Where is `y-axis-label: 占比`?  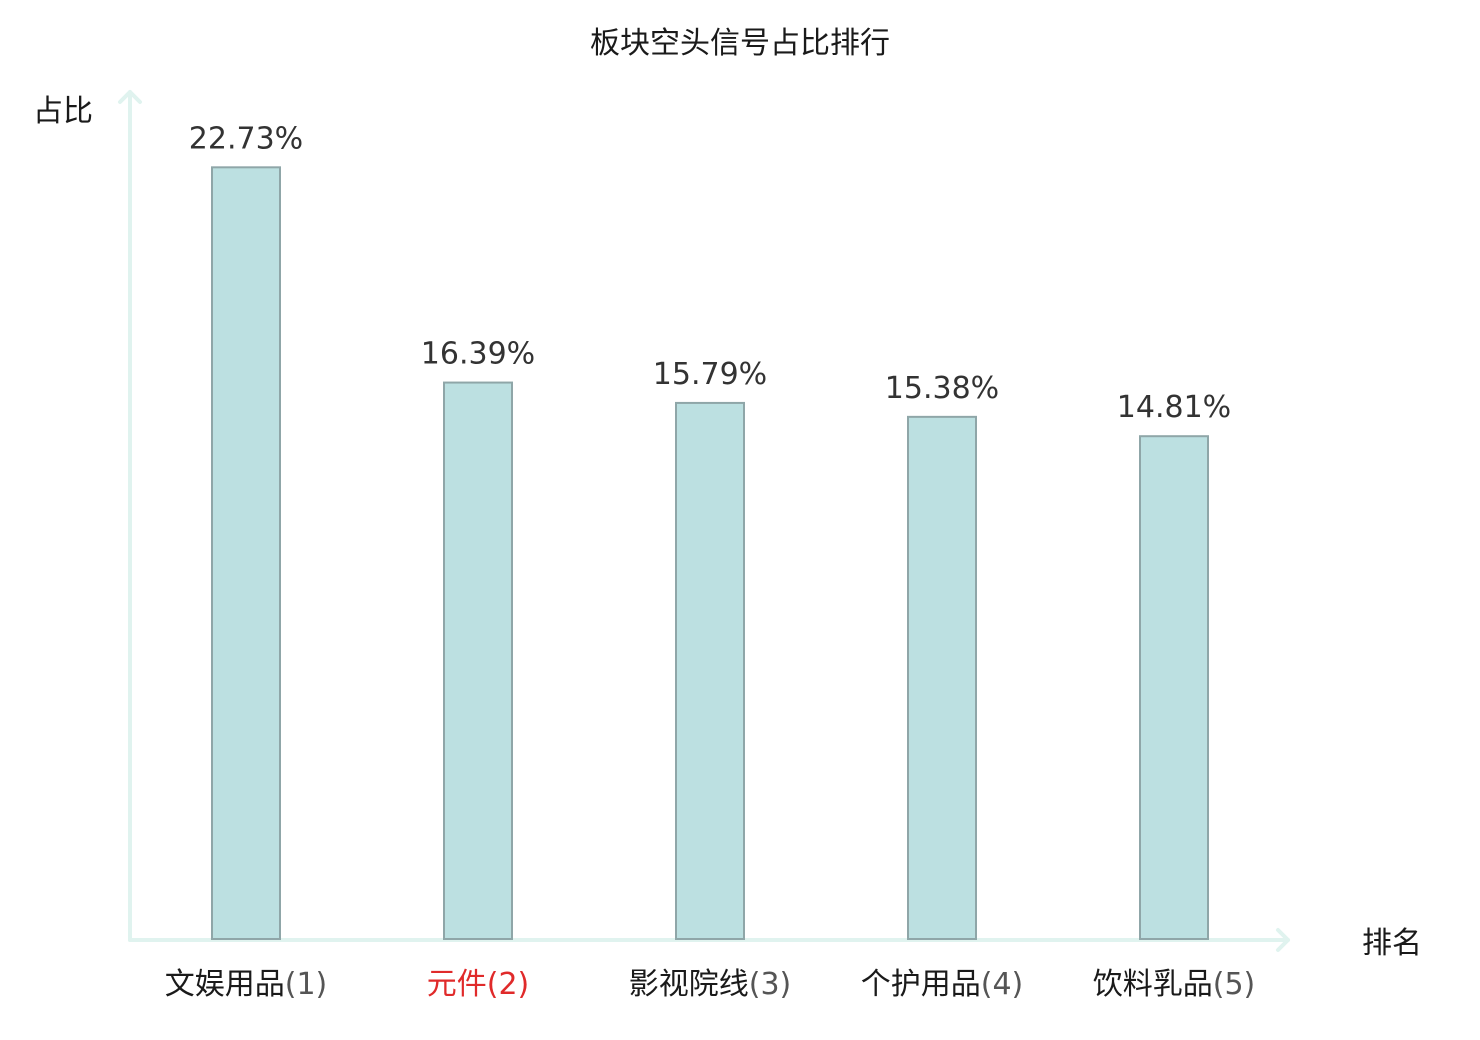 y-axis-label: 占比 is located at coordinates (63, 111).